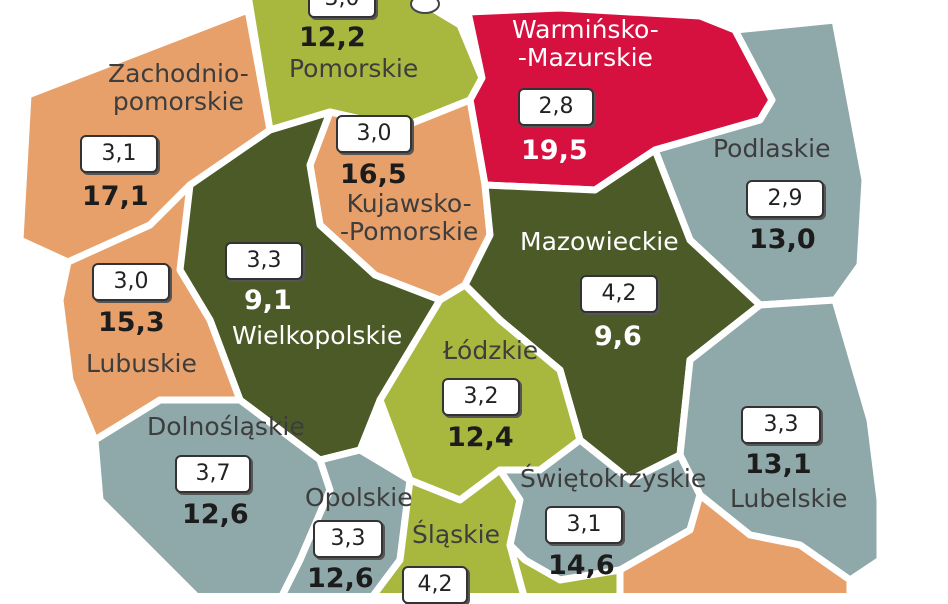  Describe the element at coordinates (348, 539) in the screenshot. I see `box-opolskie: 3,3` at that location.